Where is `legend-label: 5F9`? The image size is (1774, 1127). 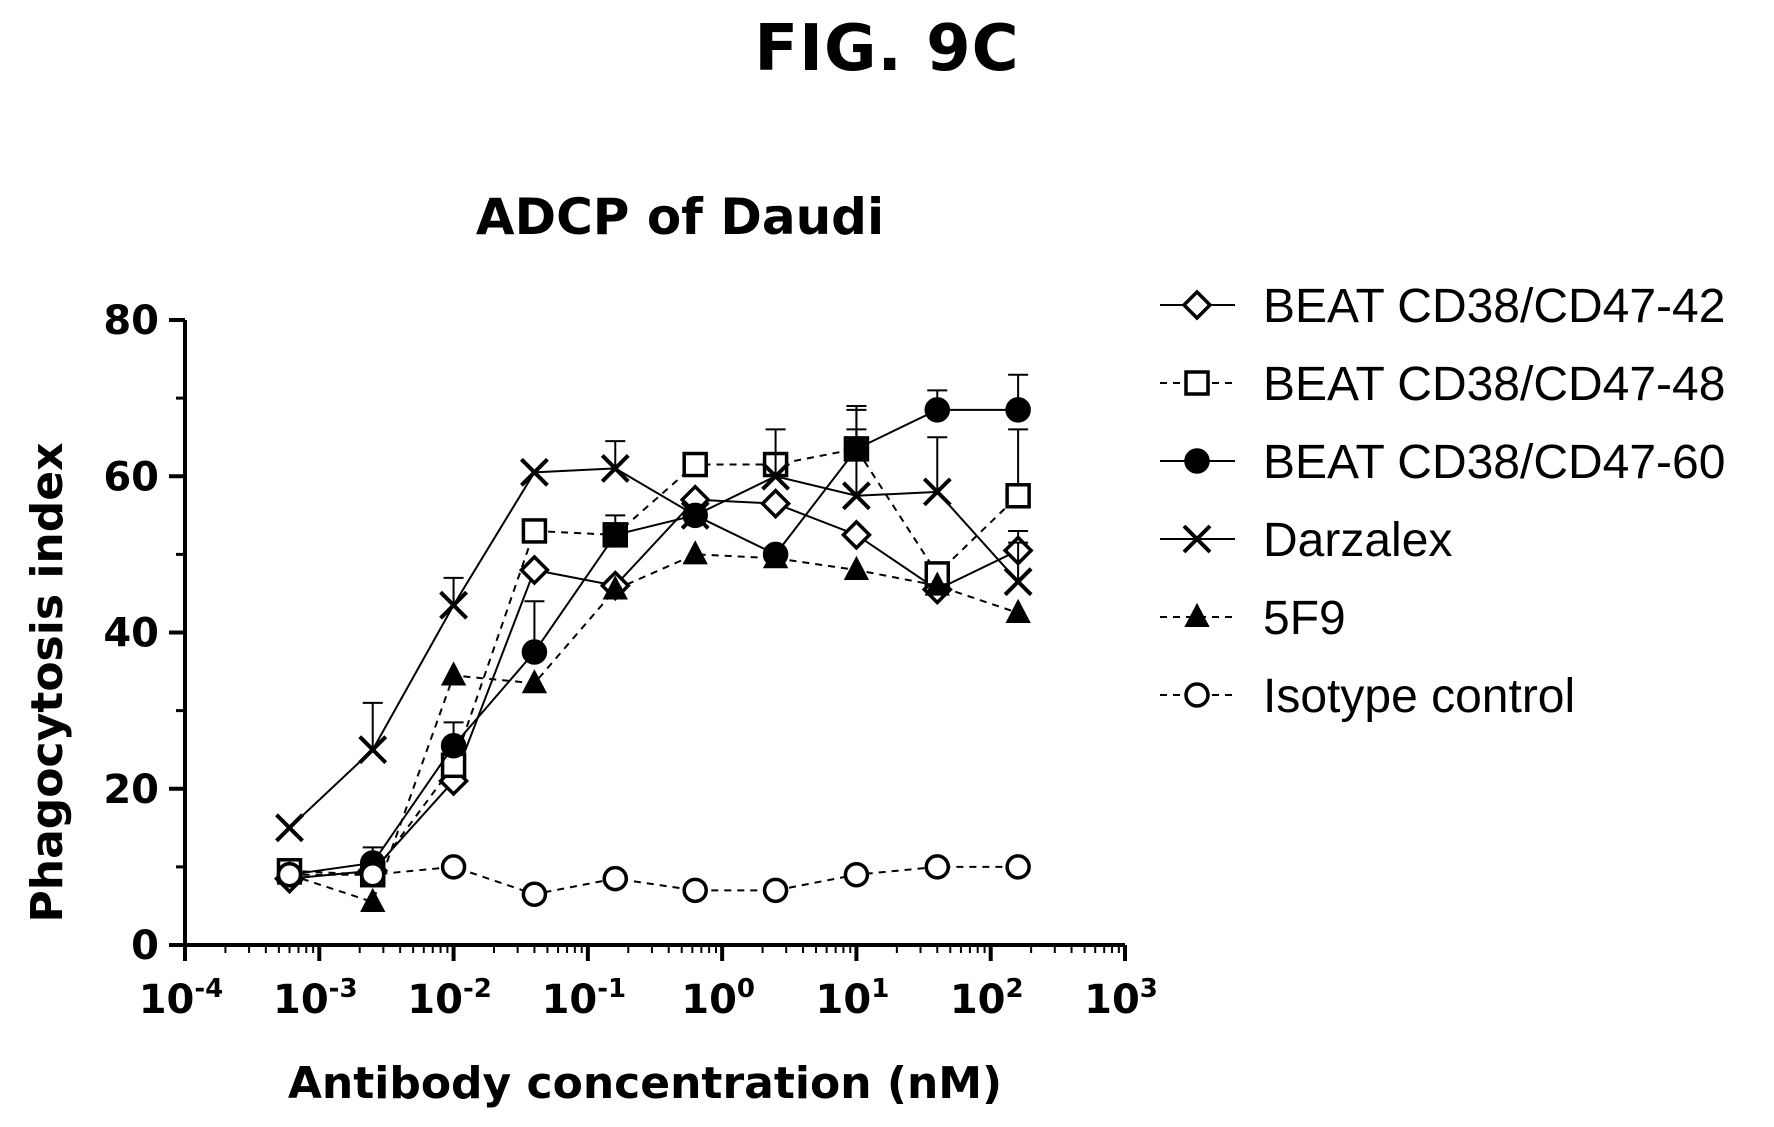 legend-label: 5F9 is located at coordinates (1304, 618).